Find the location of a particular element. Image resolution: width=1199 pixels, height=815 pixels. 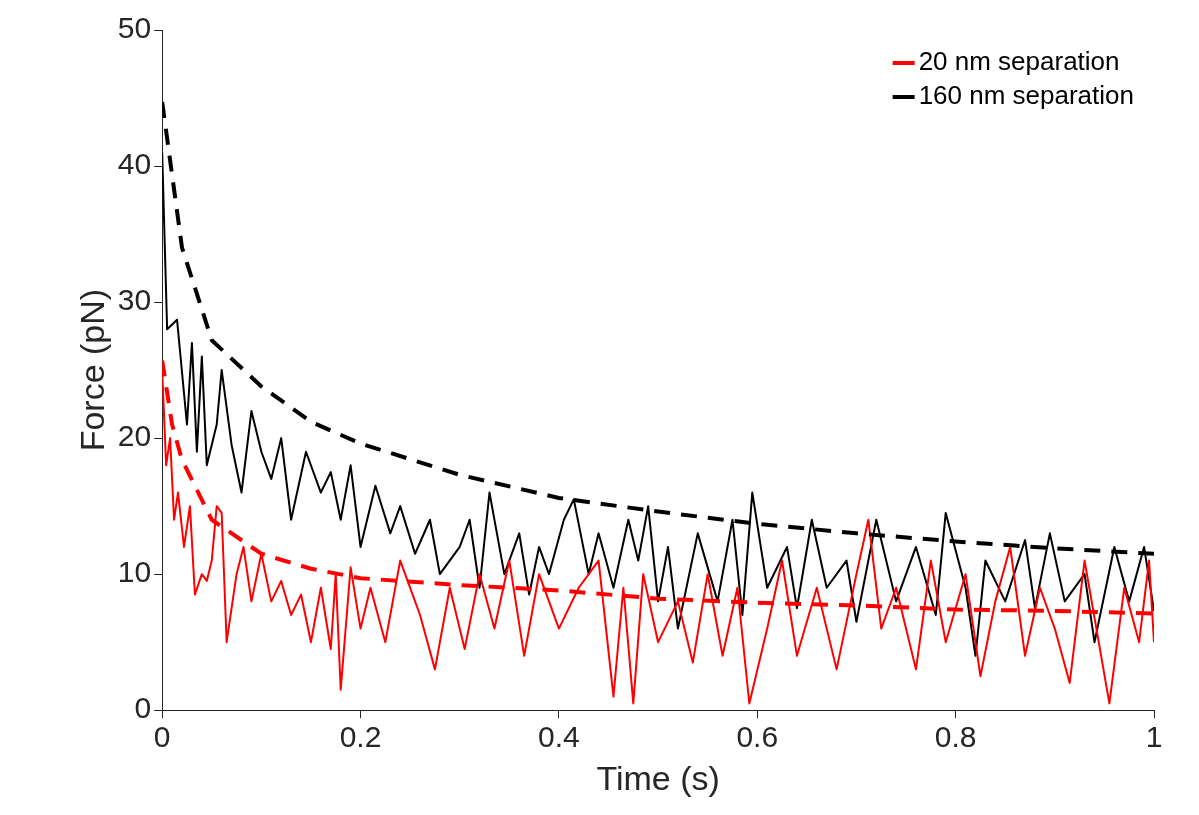

y-axis-title: Force (pN) is located at coordinates (91, 370).